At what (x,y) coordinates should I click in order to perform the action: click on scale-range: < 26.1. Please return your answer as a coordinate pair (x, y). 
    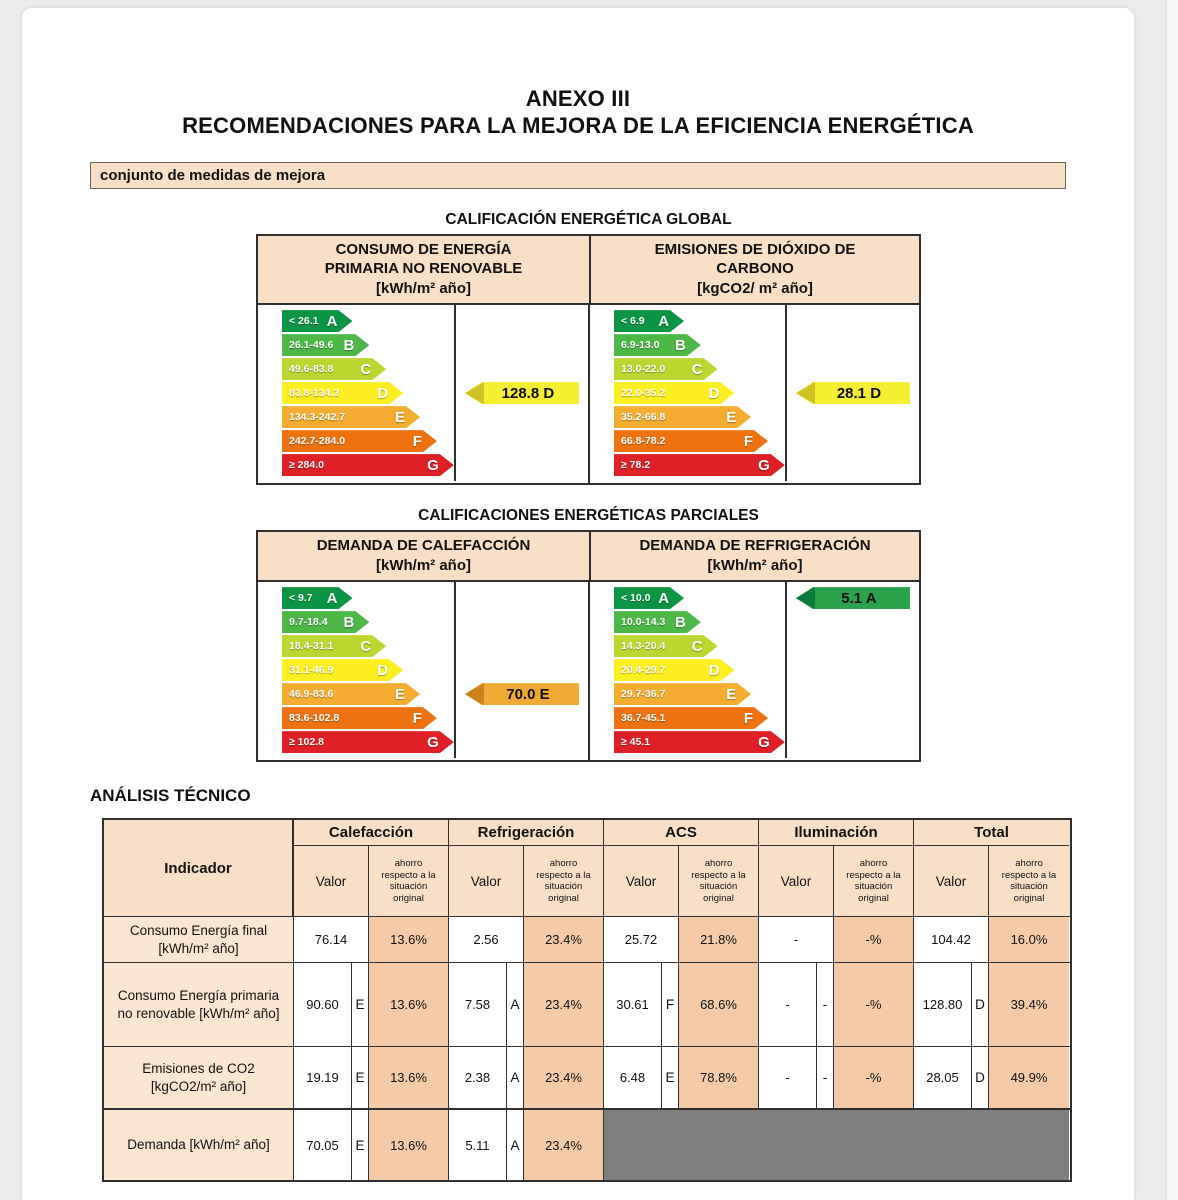
    Looking at the image, I should click on (304, 321).